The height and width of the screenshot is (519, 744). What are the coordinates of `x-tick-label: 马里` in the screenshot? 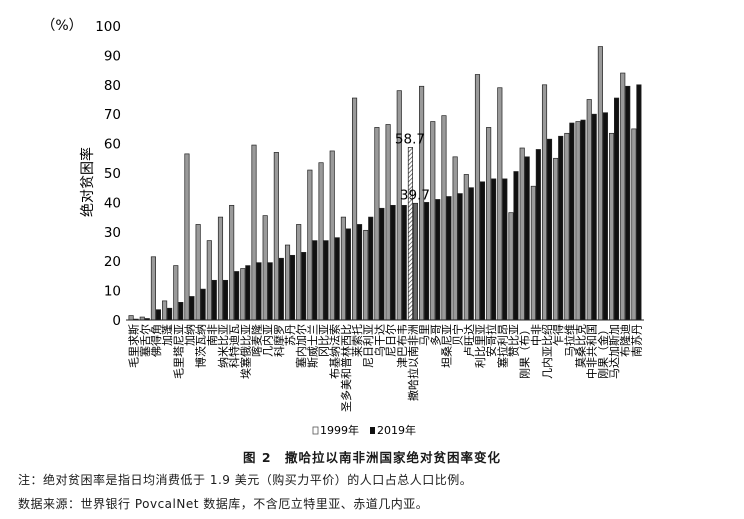 It's located at (424, 335).